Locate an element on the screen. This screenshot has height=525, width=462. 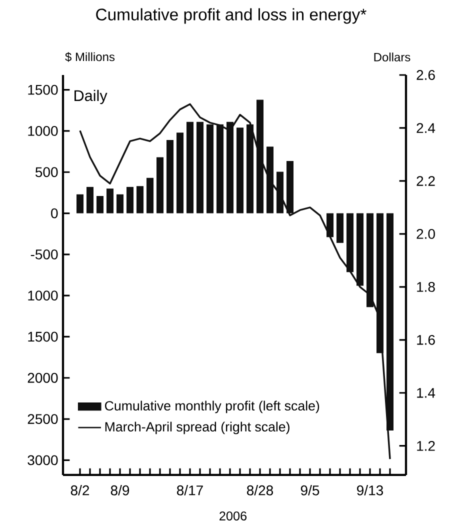
x-tick-label: 8/28 is located at coordinates (260, 490).